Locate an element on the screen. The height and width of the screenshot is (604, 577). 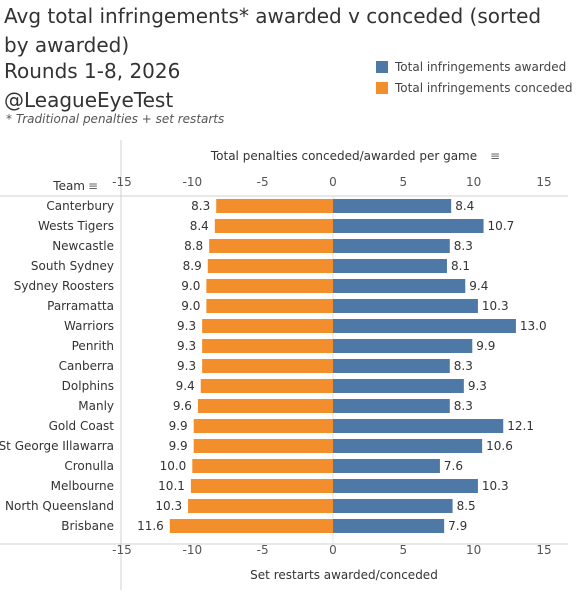
value-label-awarded: 8.5 is located at coordinates (466, 506).